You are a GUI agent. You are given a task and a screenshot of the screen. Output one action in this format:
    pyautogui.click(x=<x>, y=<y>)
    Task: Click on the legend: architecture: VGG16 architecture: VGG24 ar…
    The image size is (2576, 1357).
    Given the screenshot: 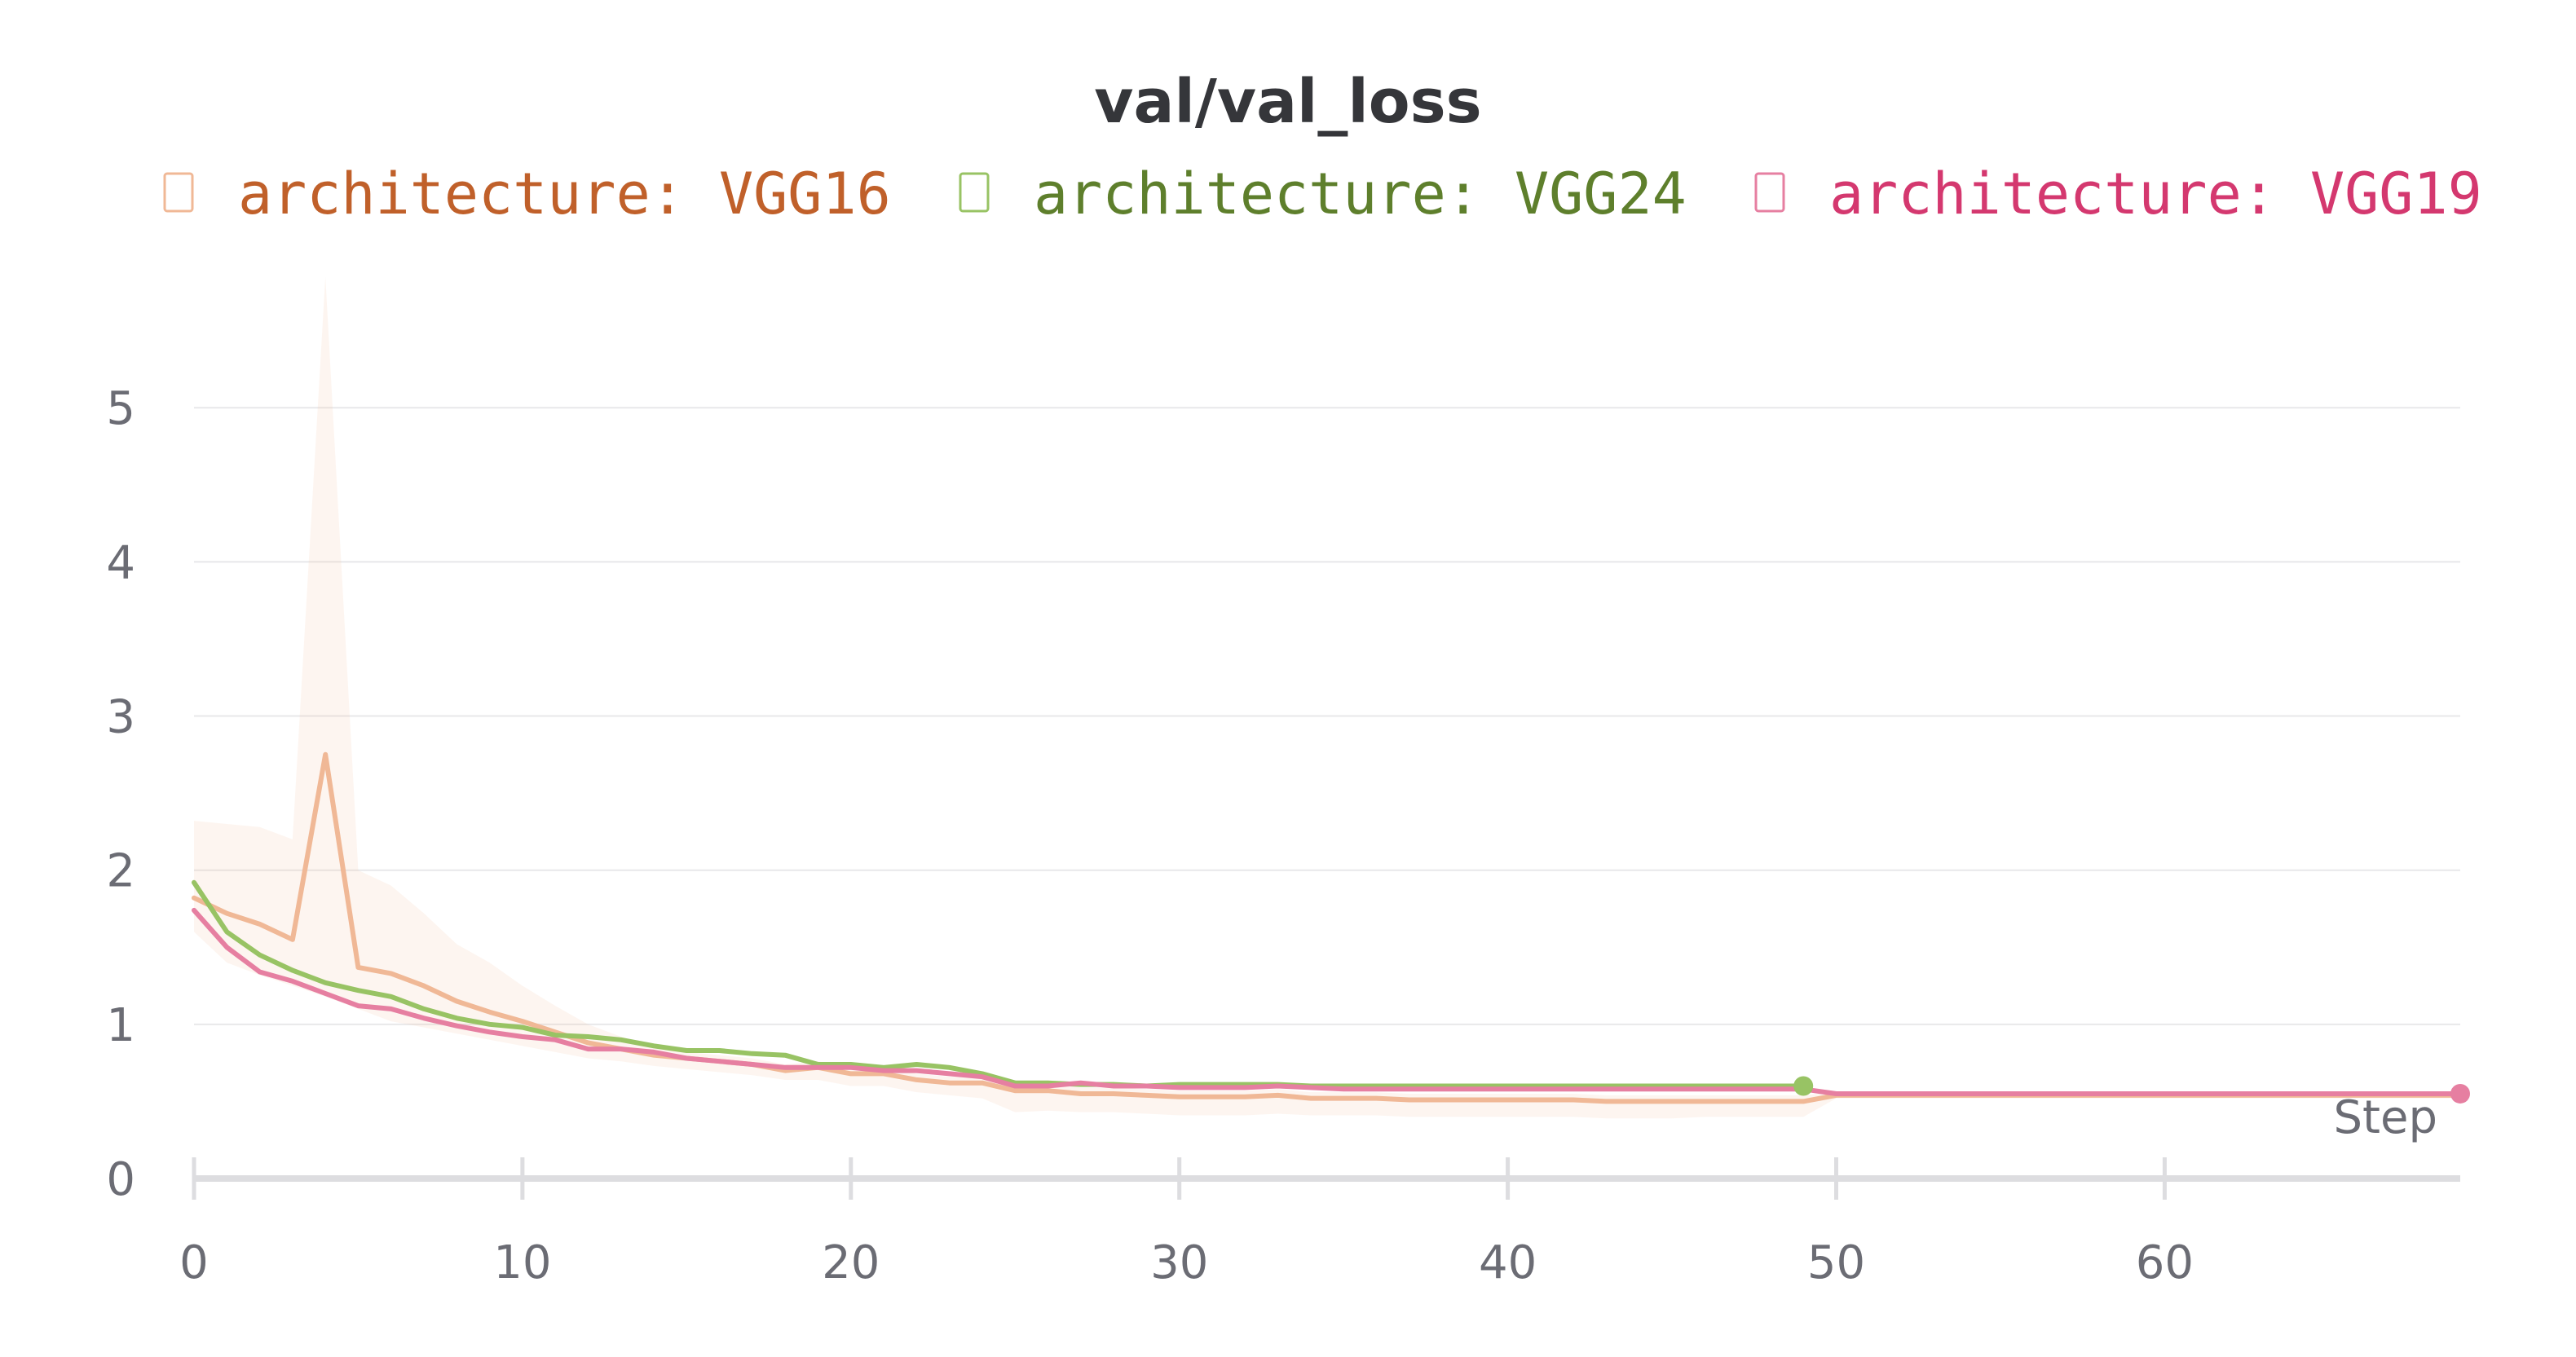 What is the action you would take?
    pyautogui.click(x=1322, y=194)
    